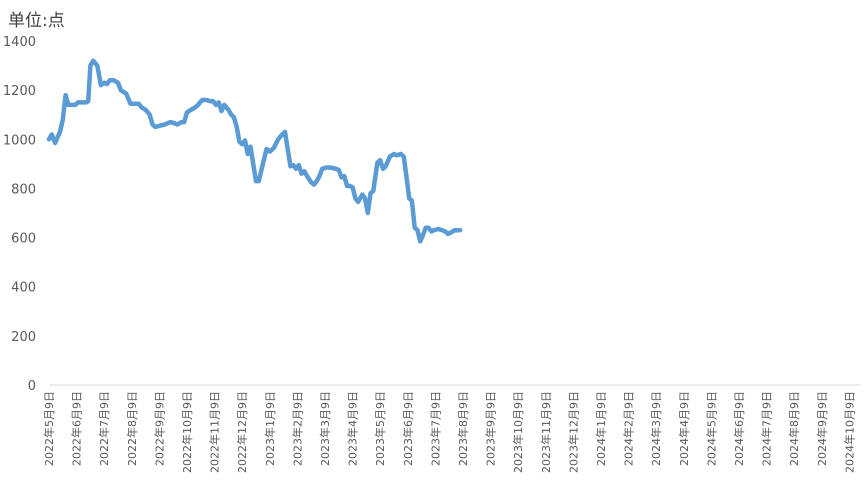 The height and width of the screenshot is (493, 865). Describe the element at coordinates (19, 42) in the screenshot. I see `y-tick-label: 1400` at that location.